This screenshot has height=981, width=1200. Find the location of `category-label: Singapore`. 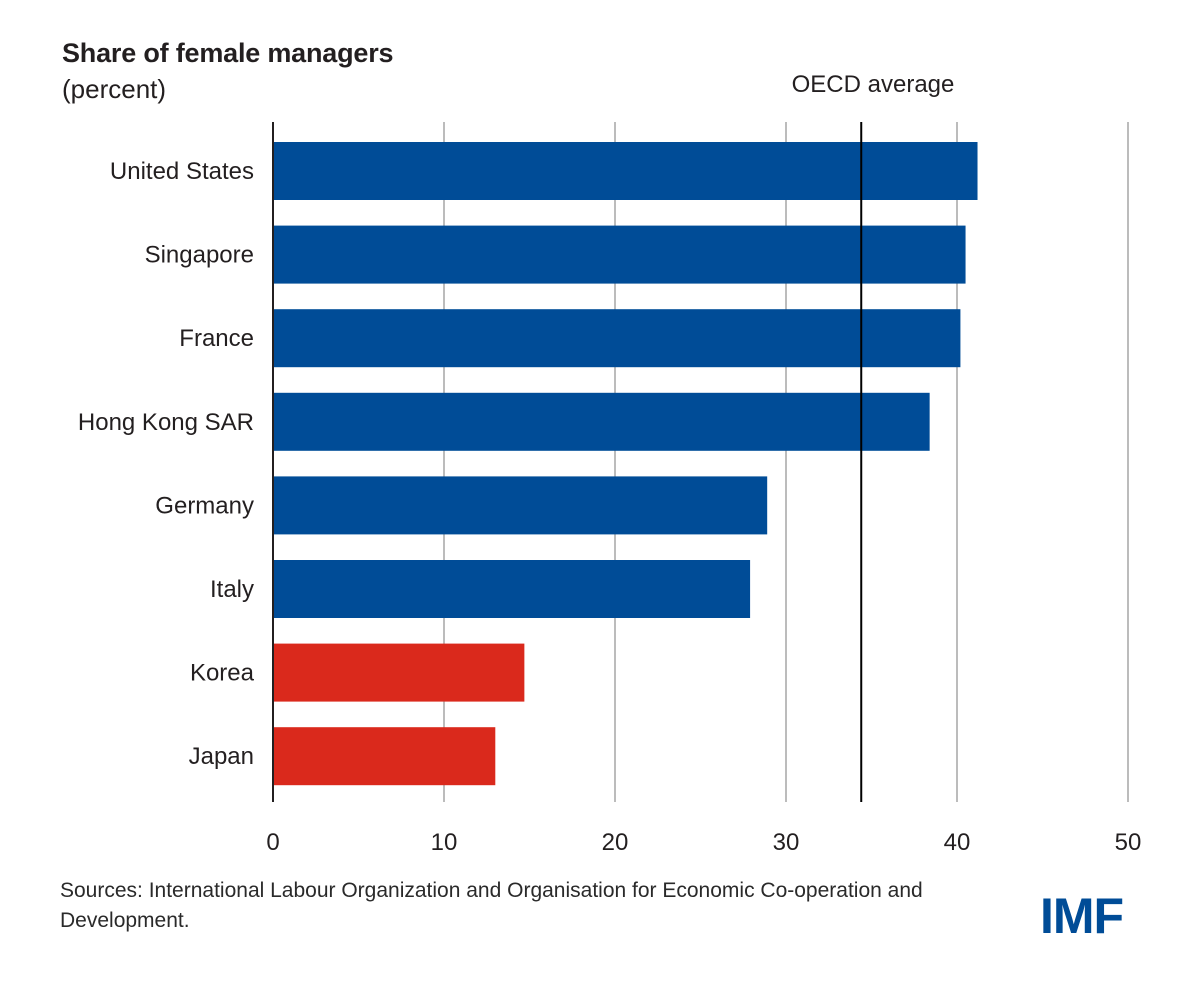

category-label: Singapore is located at coordinates (199, 255).